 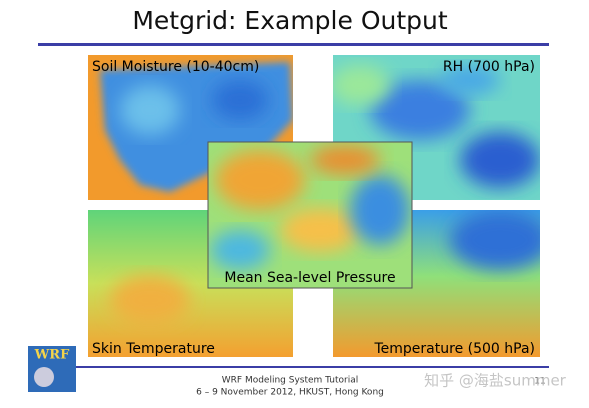 I want to click on panel-label: Temperature (500 hPa), so click(x=455, y=349).